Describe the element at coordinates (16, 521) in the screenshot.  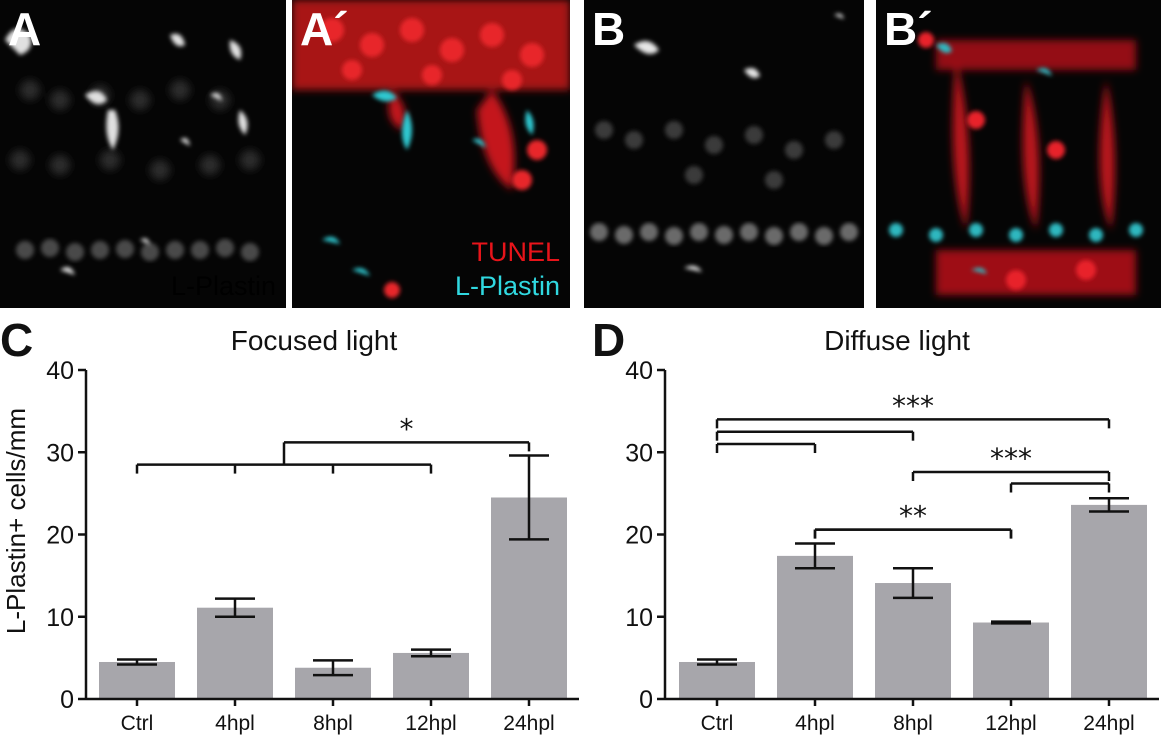
I see `y-axis-label: L-Plastin+ cells/mm` at that location.